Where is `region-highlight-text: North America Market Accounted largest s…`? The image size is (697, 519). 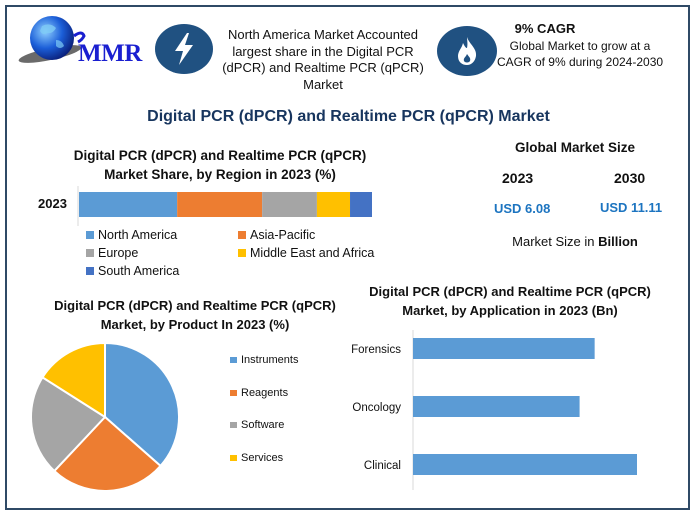 region-highlight-text: North America Market Accounted largest s… is located at coordinates (323, 59).